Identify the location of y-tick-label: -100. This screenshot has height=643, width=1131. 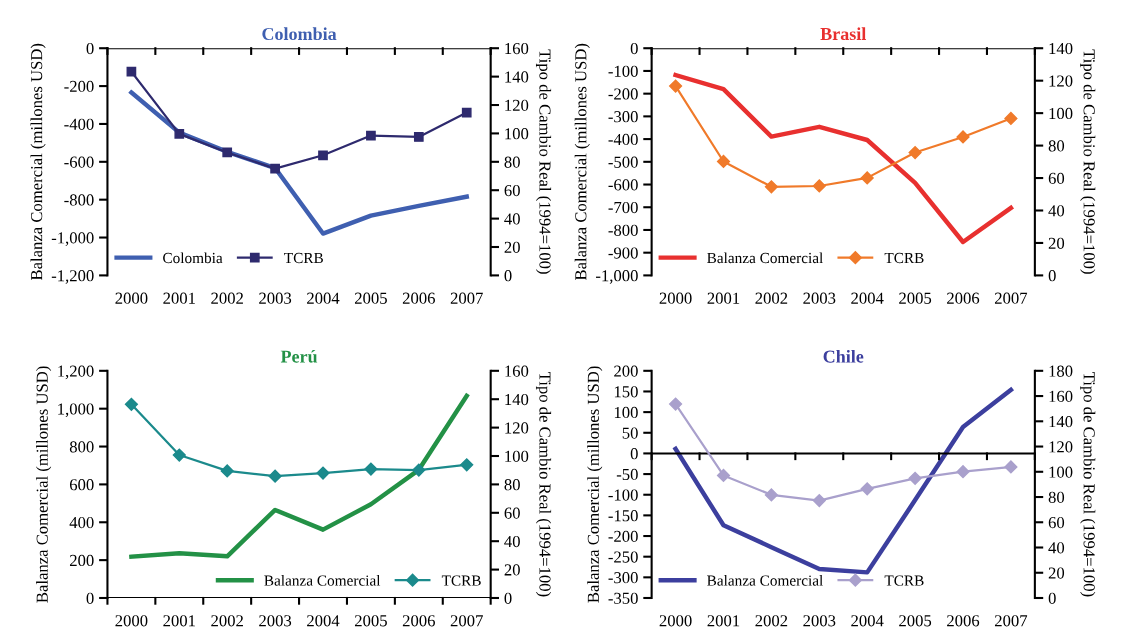
(623, 71).